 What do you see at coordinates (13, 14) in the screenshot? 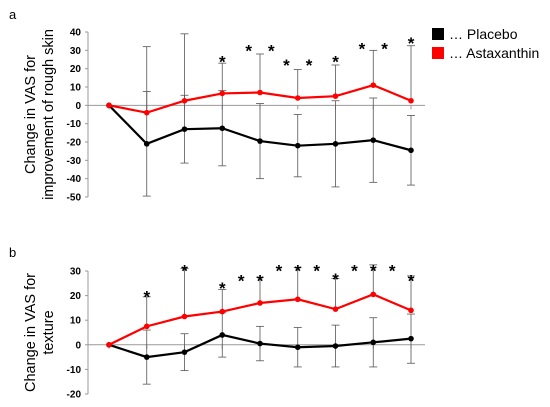
I see `panel-label: a` at bounding box center [13, 14].